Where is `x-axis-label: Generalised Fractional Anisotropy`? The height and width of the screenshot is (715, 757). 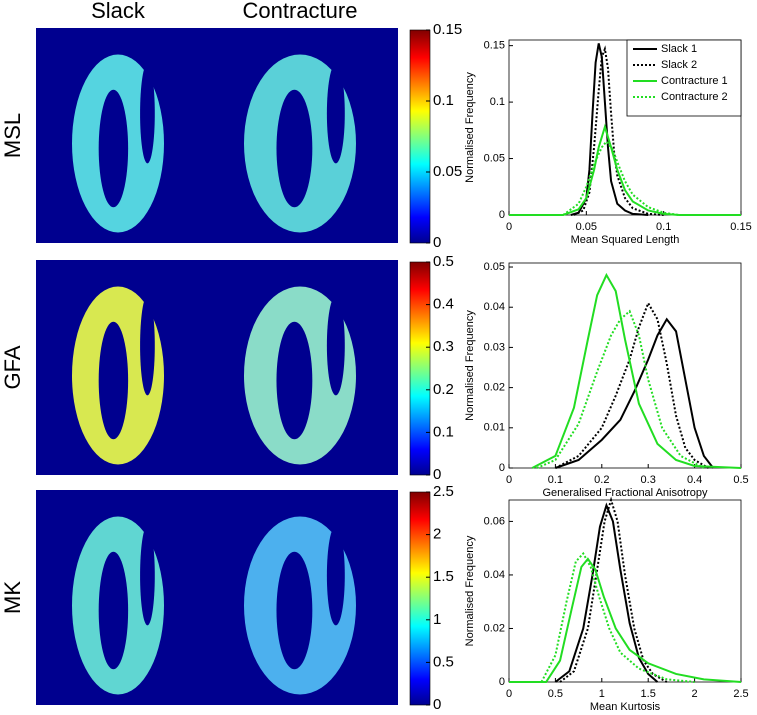
x-axis-label: Generalised Fractional Anisotropy is located at coordinates (625, 493).